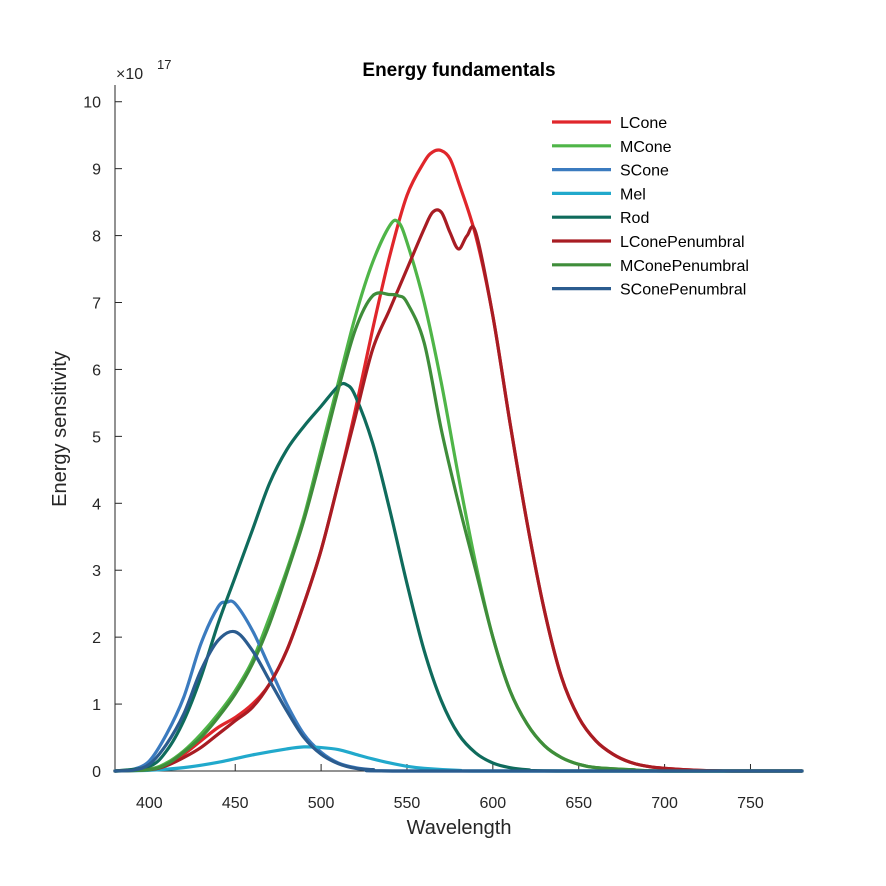 The height and width of the screenshot is (886, 886). Describe the element at coordinates (96, 504) in the screenshot. I see `y-tick-label: 4` at that location.